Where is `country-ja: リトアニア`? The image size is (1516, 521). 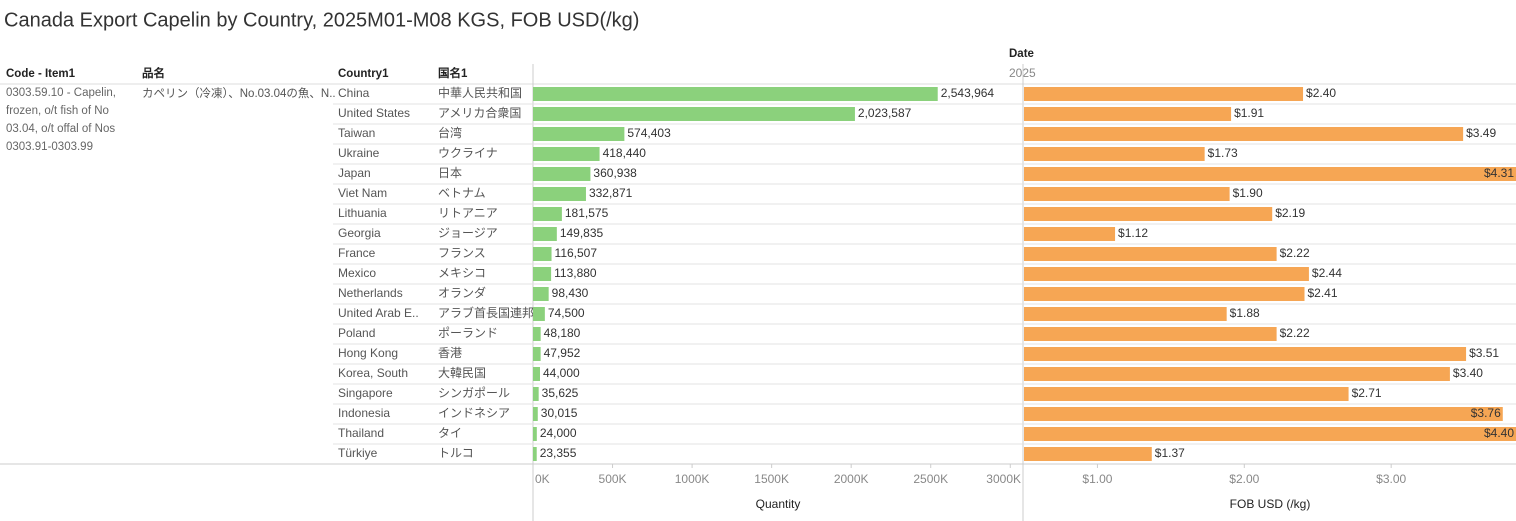 country-ja: リトアニア is located at coordinates (468, 213).